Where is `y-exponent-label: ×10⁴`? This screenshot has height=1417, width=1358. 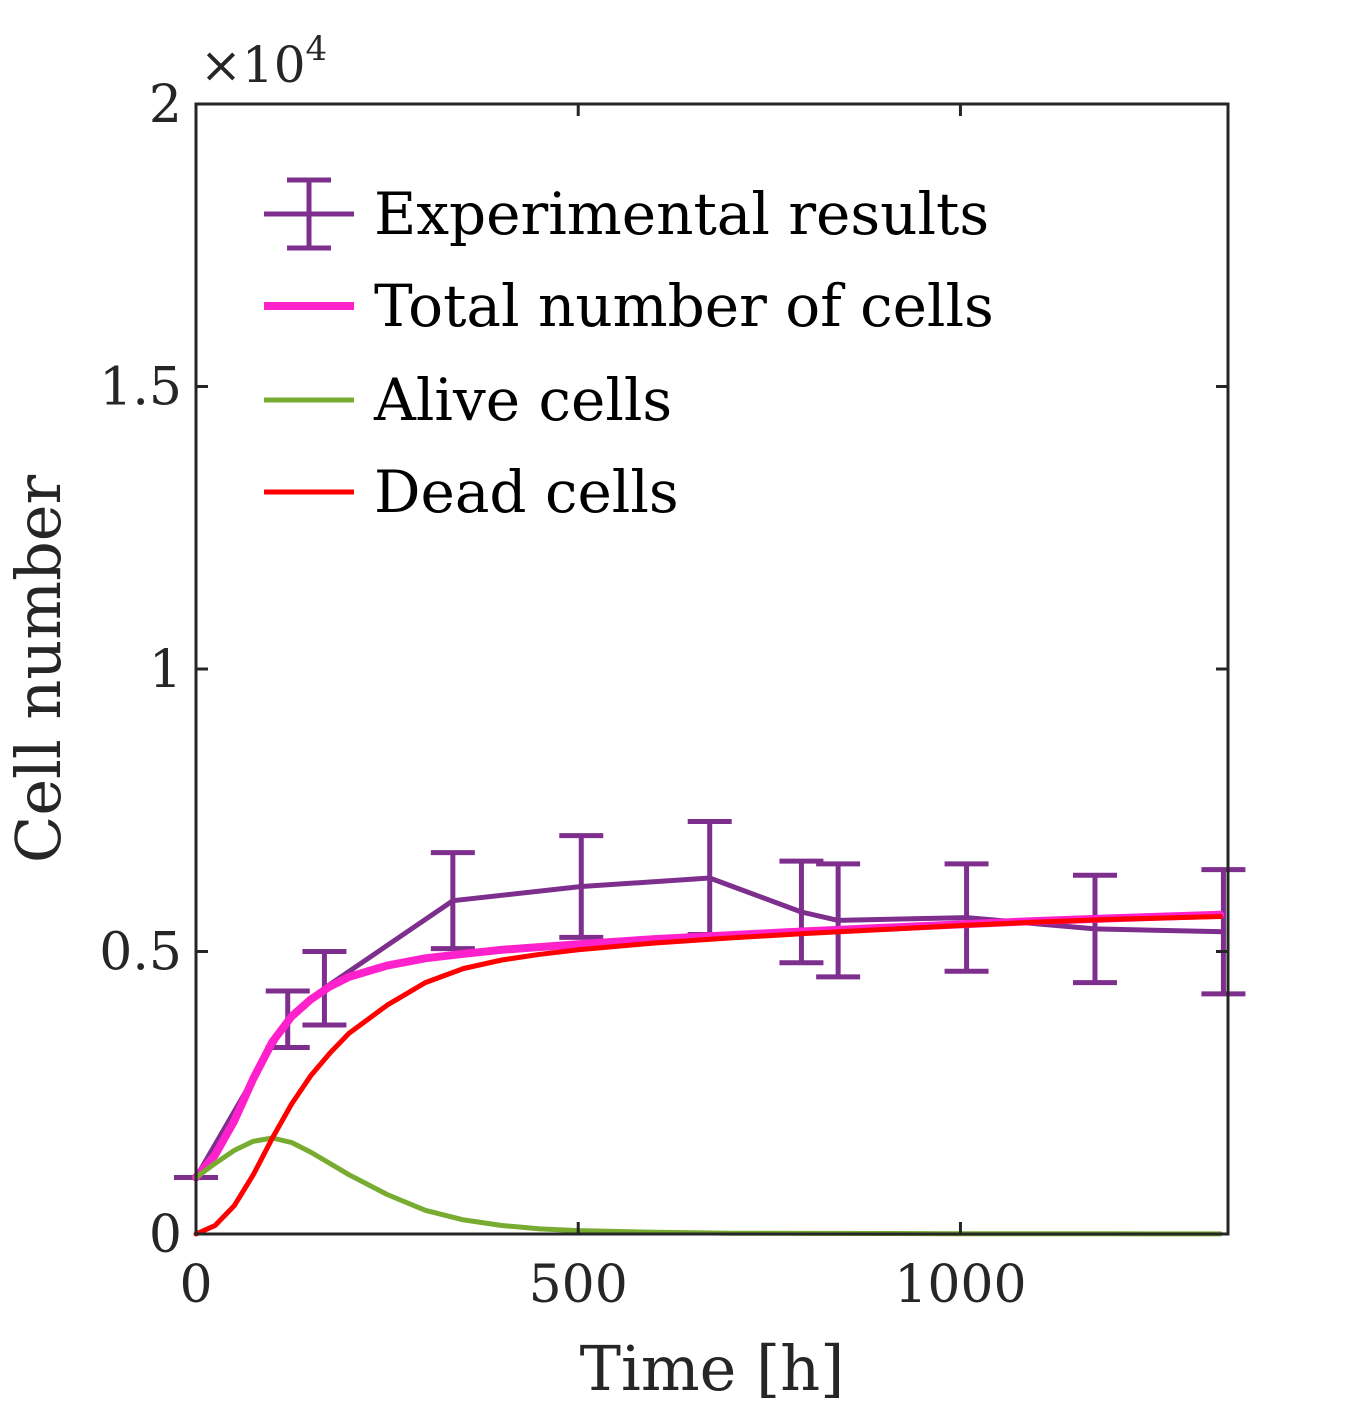
y-exponent-label: ×10⁴ is located at coordinates (263, 61).